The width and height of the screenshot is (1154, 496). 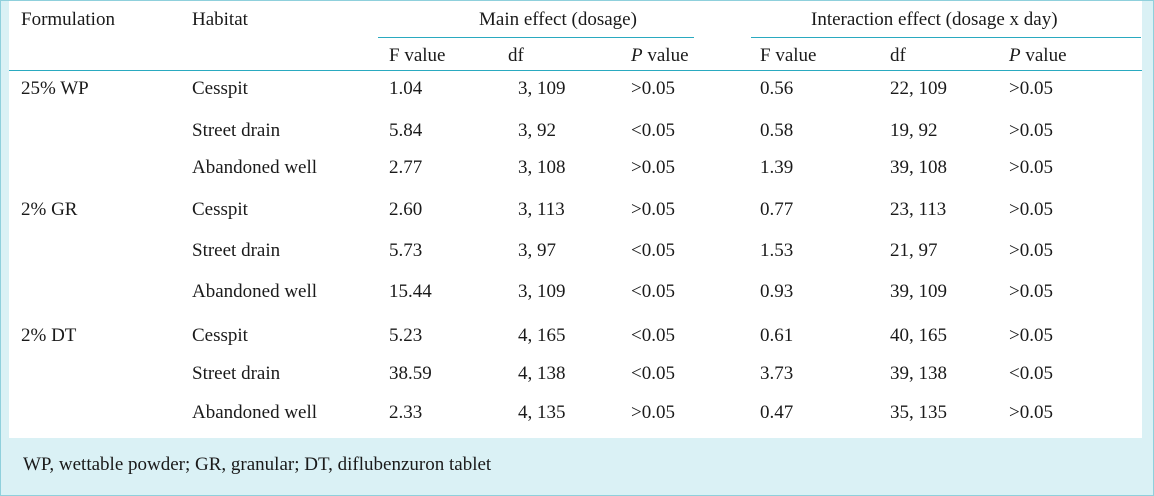 What do you see at coordinates (575, 70) in the screenshot?
I see `header-rule` at bounding box center [575, 70].